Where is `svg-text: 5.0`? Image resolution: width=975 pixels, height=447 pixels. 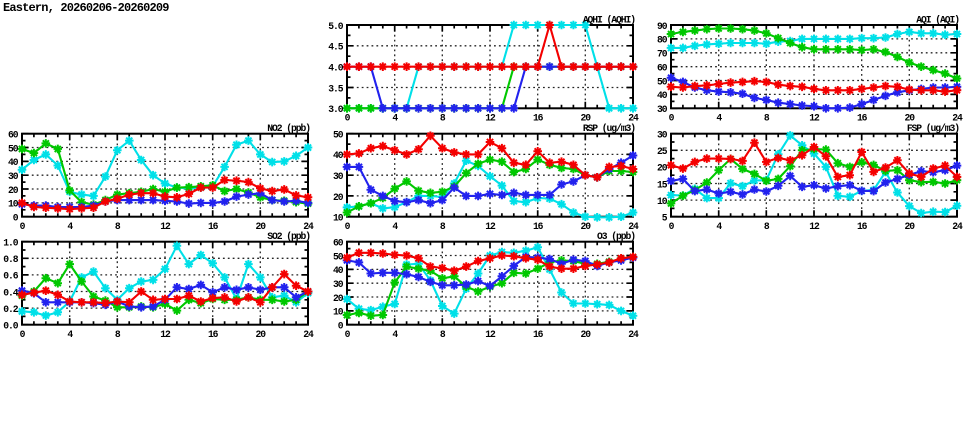 svg-text: 5.0 is located at coordinates (335, 26).